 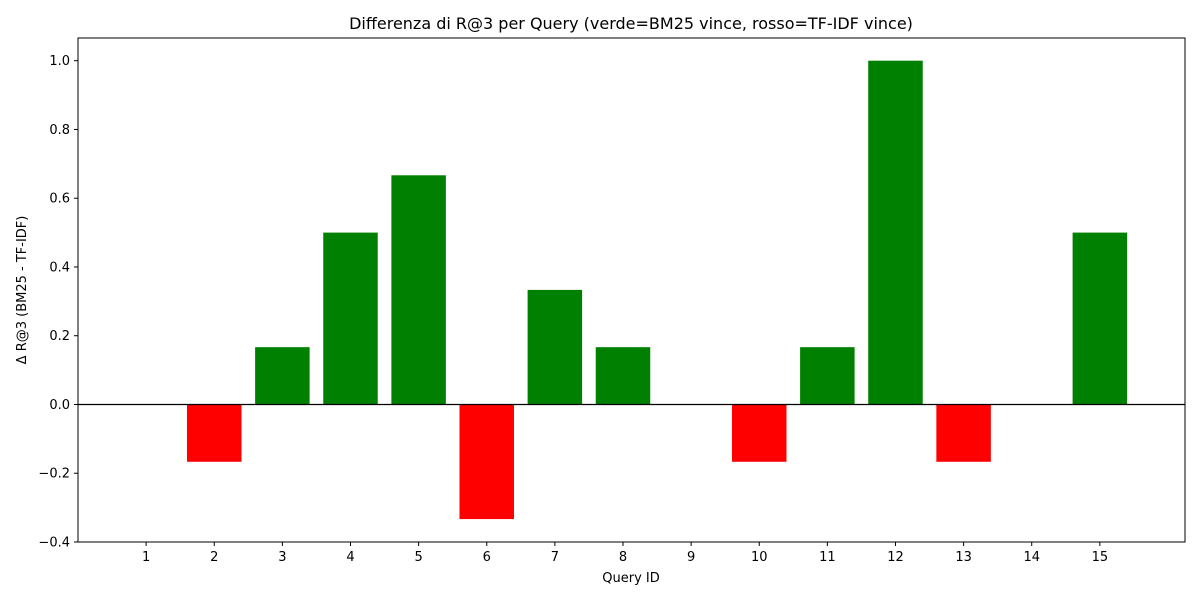 I want to click on y-tick-label: 0.8, so click(x=59, y=130).